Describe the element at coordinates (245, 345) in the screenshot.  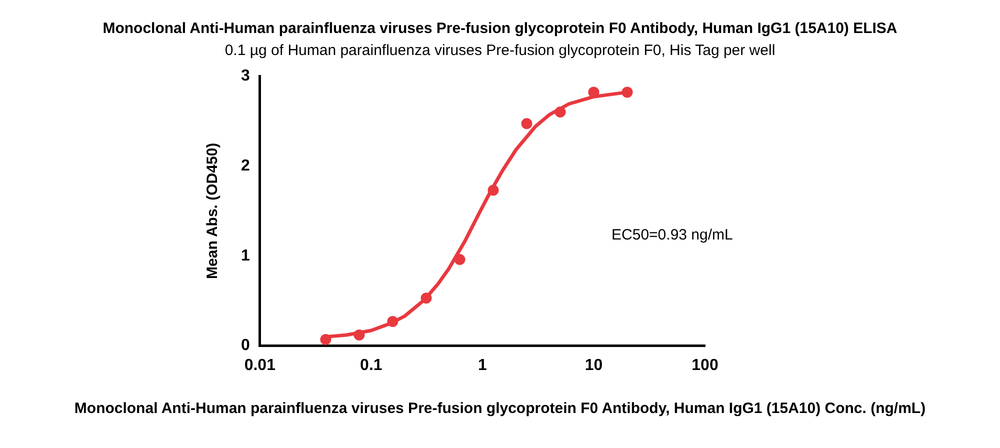
I see `y-tick-label: 0` at that location.